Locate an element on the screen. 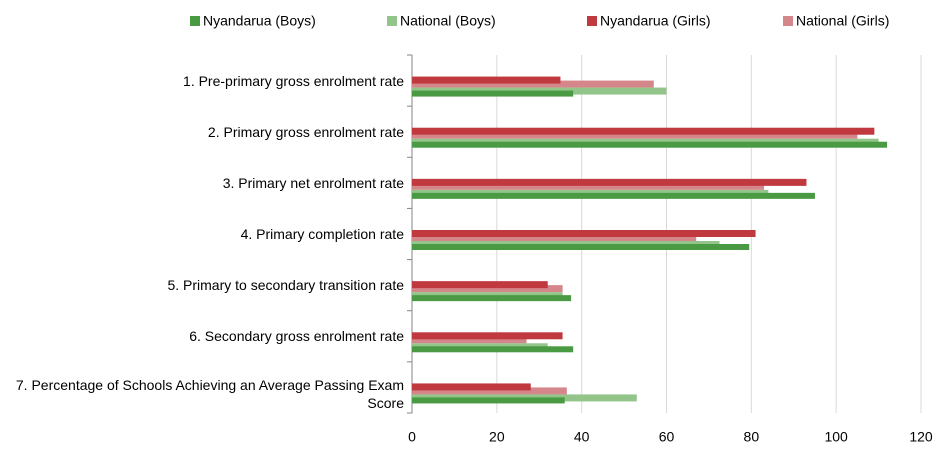  category-label: 6. Secondary gross enrolment rate is located at coordinates (296, 336).